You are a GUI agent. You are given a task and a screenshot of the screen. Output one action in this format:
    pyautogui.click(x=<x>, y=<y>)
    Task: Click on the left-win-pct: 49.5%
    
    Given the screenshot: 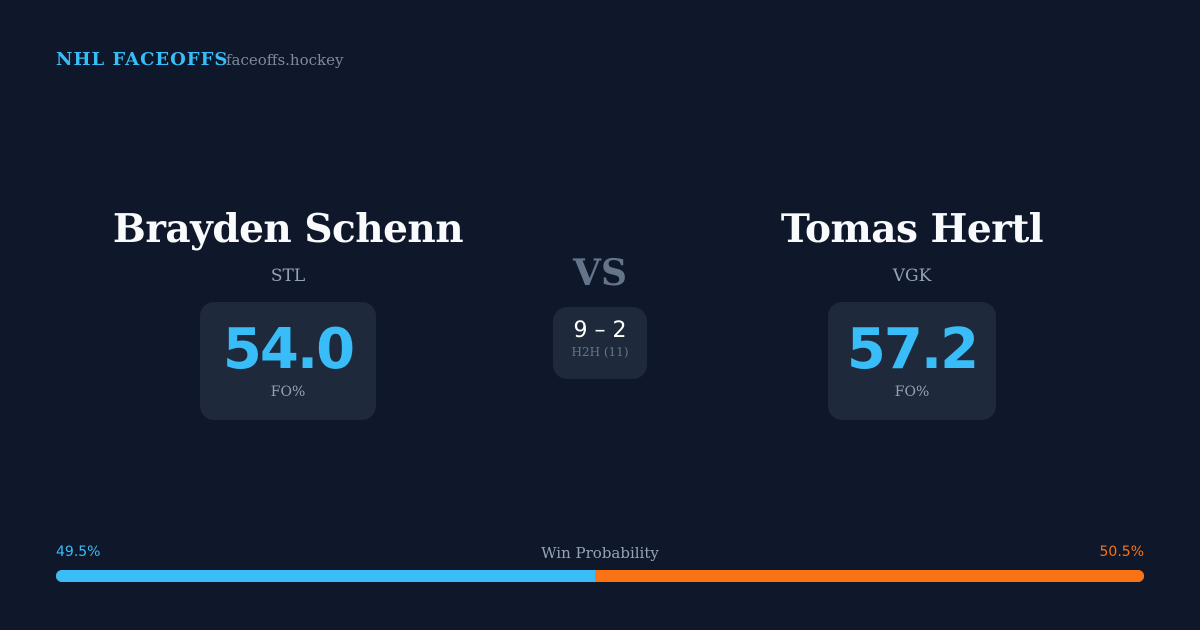 What is the action you would take?
    pyautogui.click(x=78, y=552)
    